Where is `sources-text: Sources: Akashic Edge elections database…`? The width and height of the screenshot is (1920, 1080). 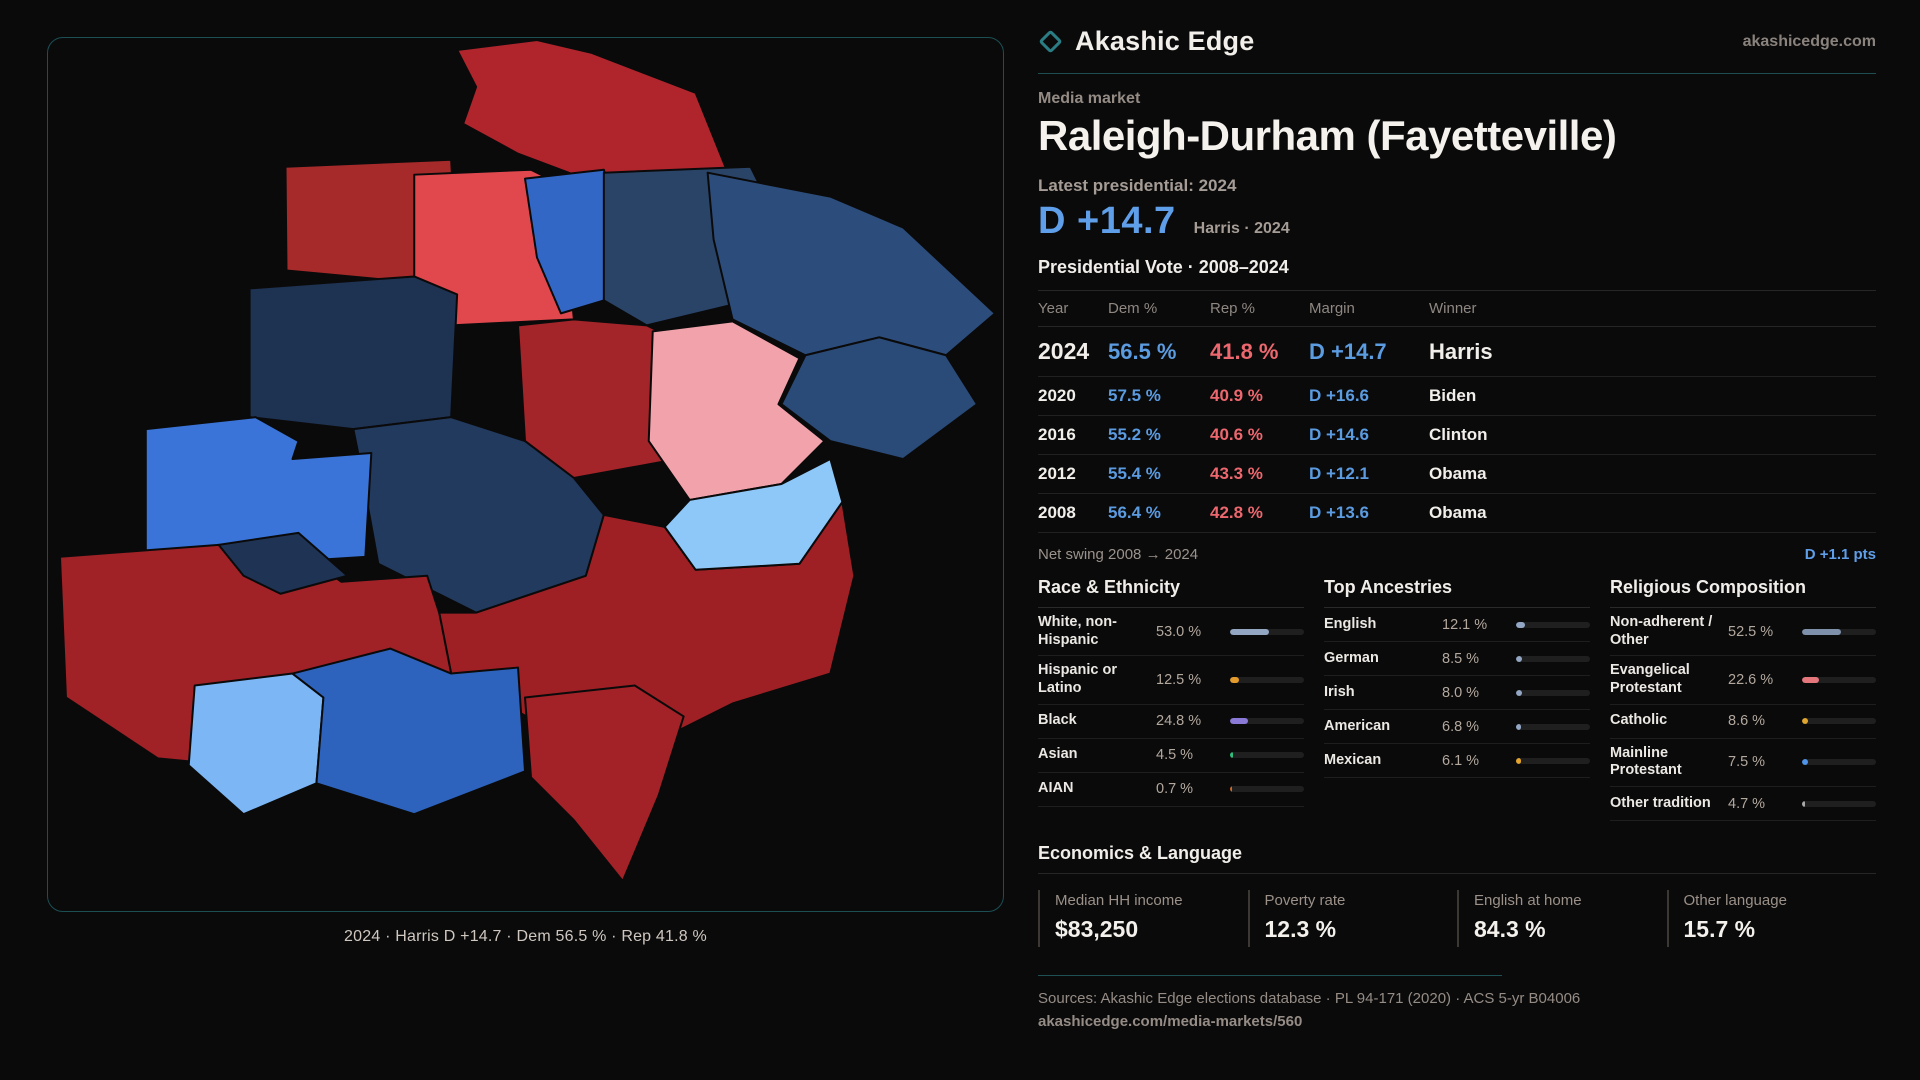 sources-text: Sources: Akashic Edge elections database… is located at coordinates (1309, 999).